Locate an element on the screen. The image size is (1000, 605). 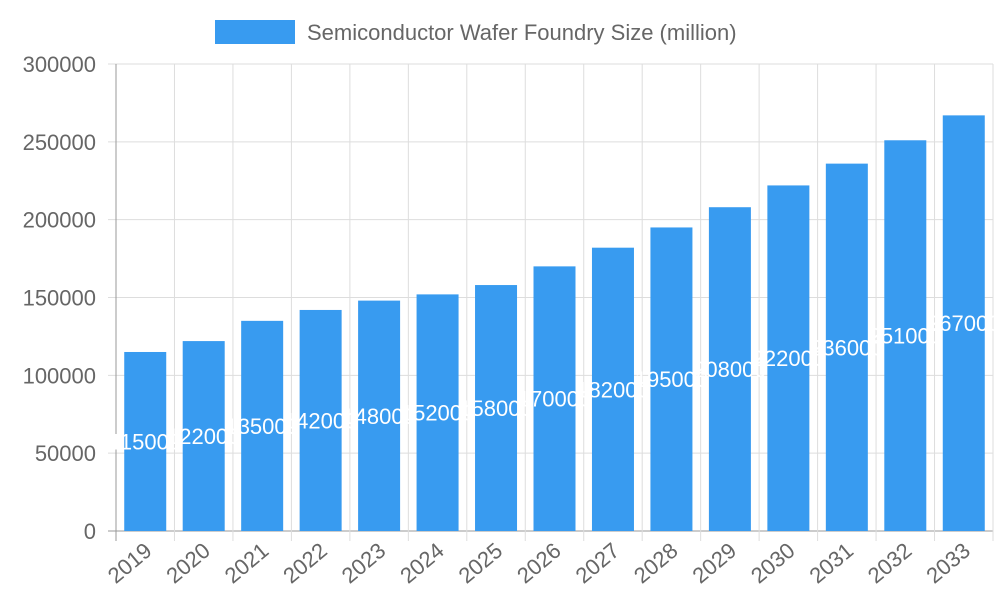
y-tick-label: 150000 is located at coordinates (59, 298).